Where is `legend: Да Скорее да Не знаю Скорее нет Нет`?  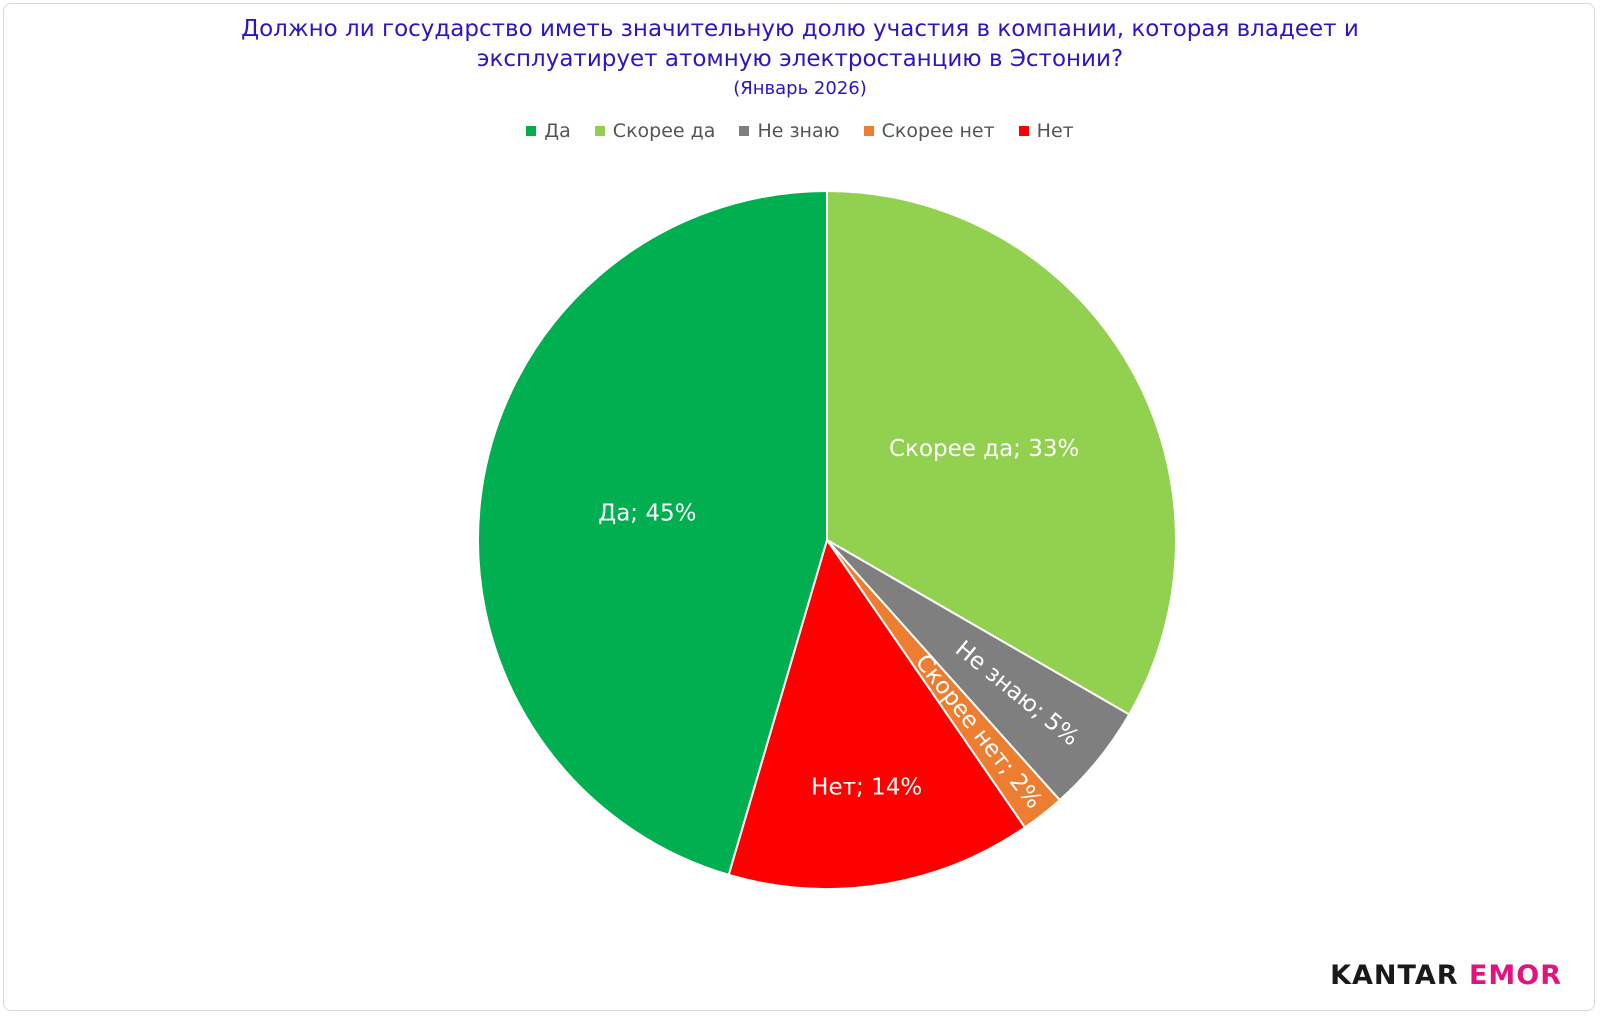 legend: Да Скорее да Не знаю Скорее нет Нет is located at coordinates (800, 131).